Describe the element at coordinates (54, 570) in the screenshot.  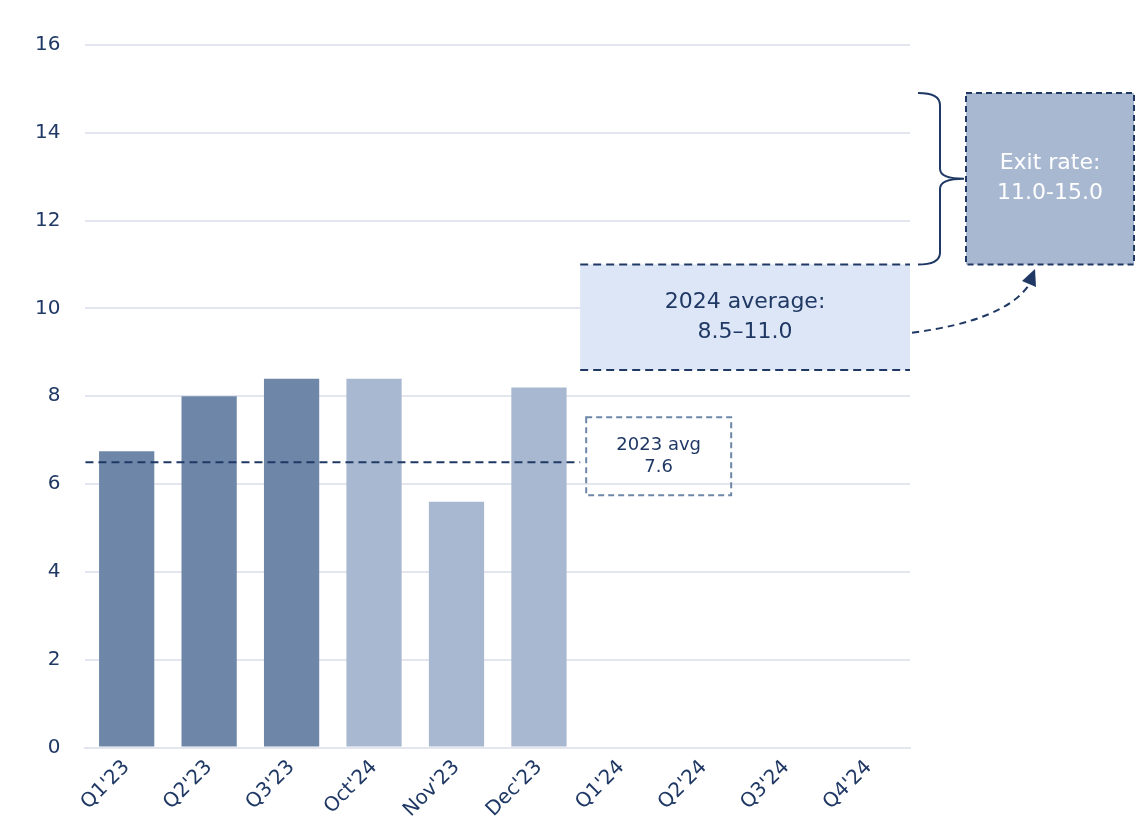
I see `y-tick-label: 4` at that location.